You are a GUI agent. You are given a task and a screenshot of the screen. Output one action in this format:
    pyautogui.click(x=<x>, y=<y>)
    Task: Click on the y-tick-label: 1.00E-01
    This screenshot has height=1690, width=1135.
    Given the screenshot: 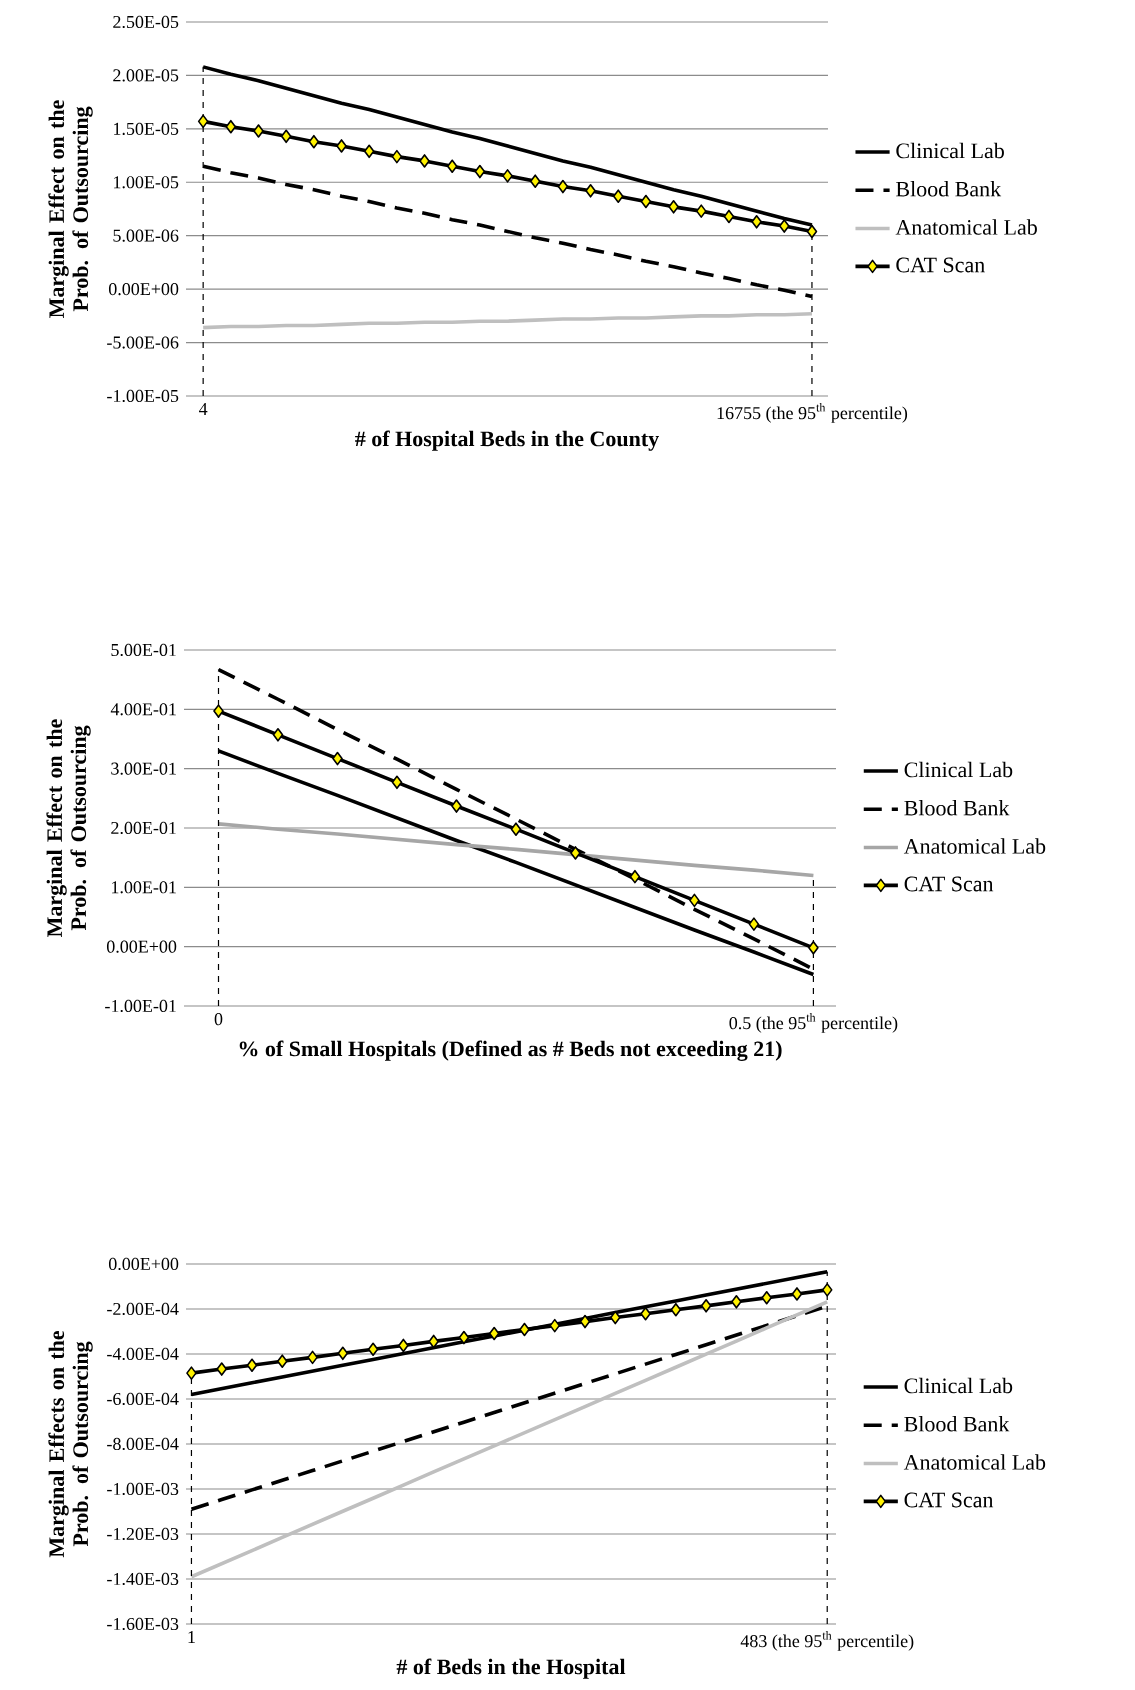 What is the action you would take?
    pyautogui.click(x=144, y=887)
    